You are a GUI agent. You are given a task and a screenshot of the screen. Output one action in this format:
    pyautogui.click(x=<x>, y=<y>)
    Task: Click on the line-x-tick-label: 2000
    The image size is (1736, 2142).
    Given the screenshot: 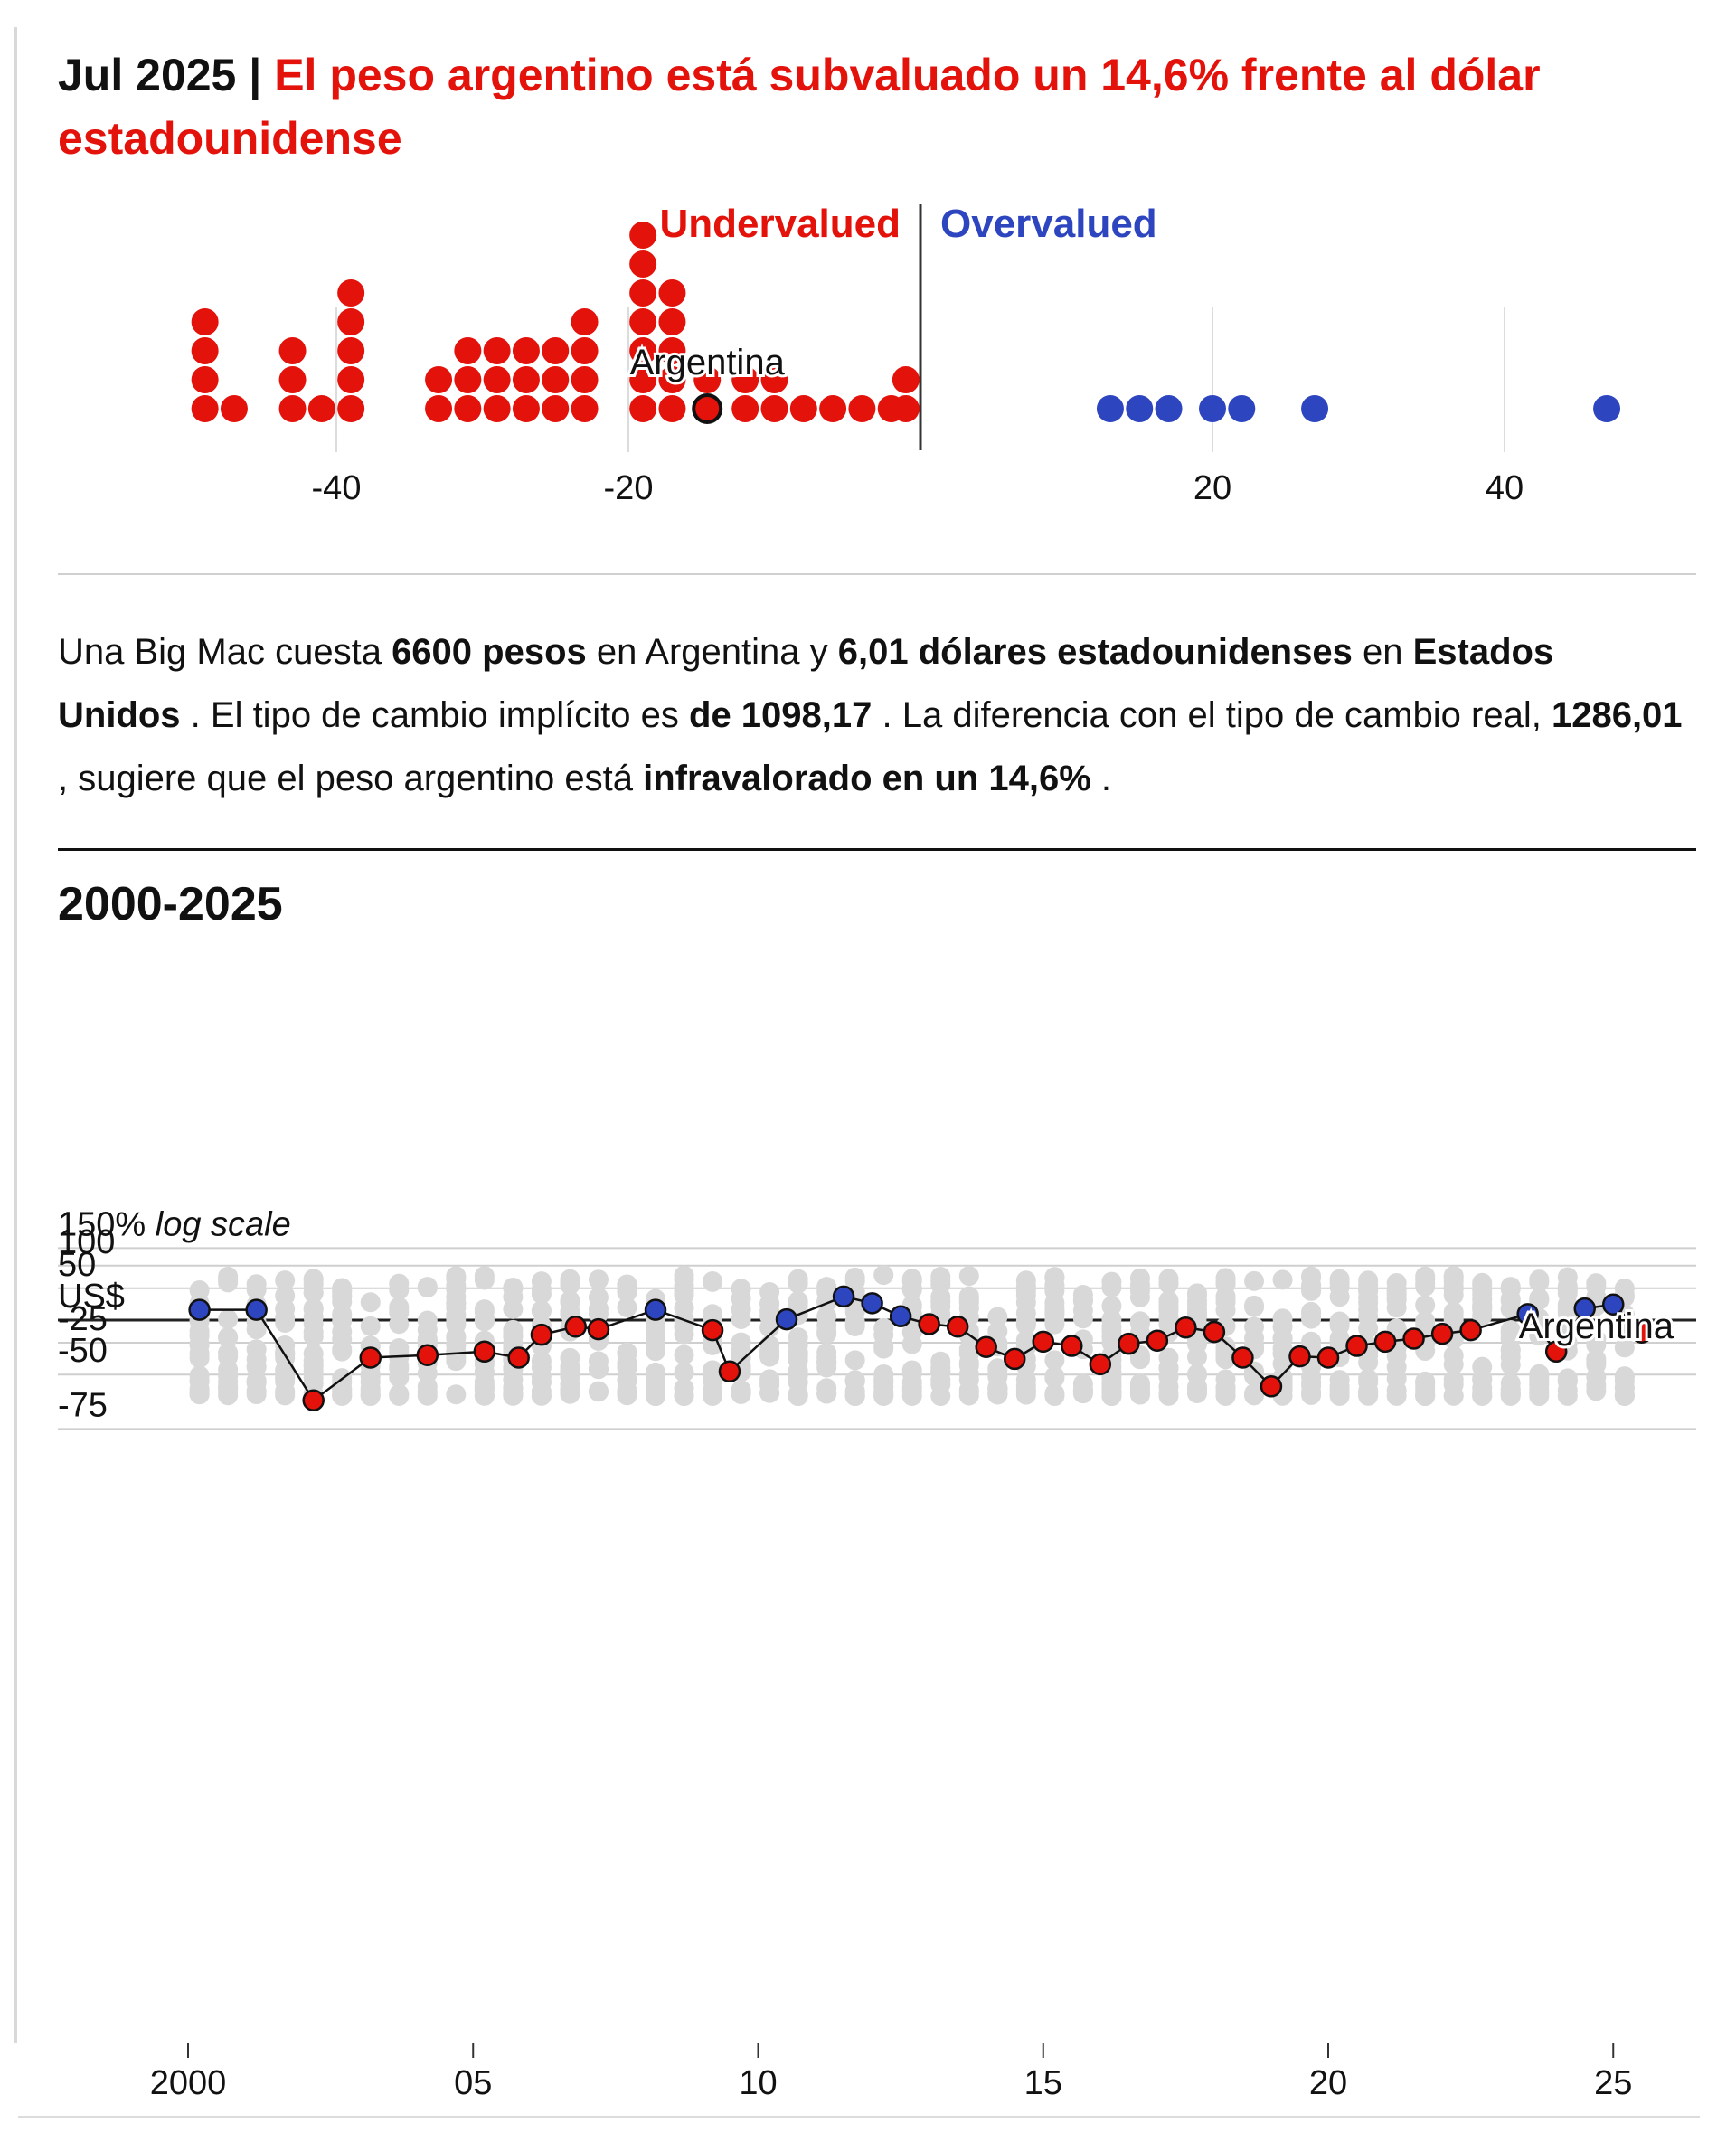 What is the action you would take?
    pyautogui.click(x=189, y=2083)
    